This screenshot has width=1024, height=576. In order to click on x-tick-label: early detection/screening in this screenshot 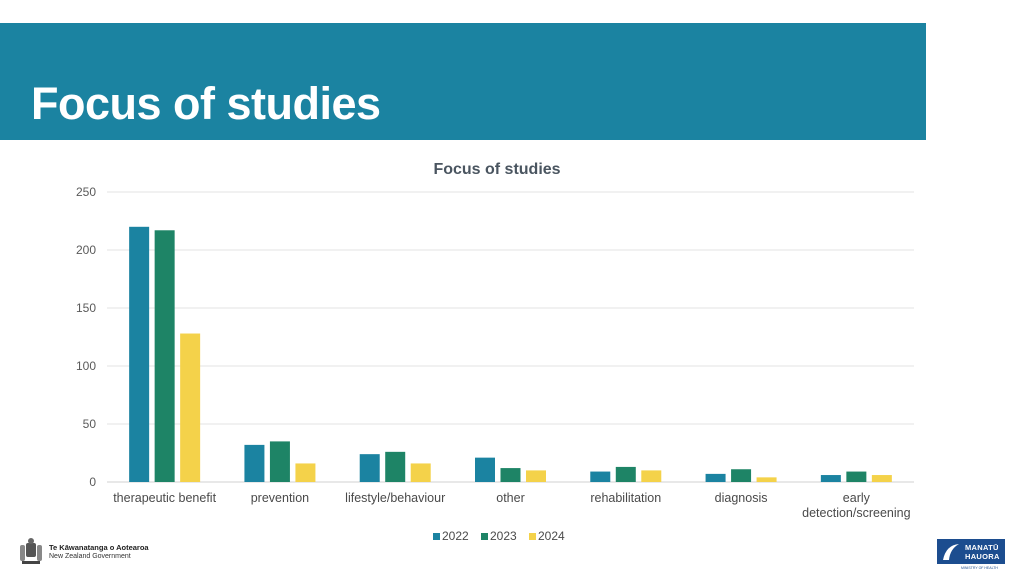, I will do `click(856, 505)`.